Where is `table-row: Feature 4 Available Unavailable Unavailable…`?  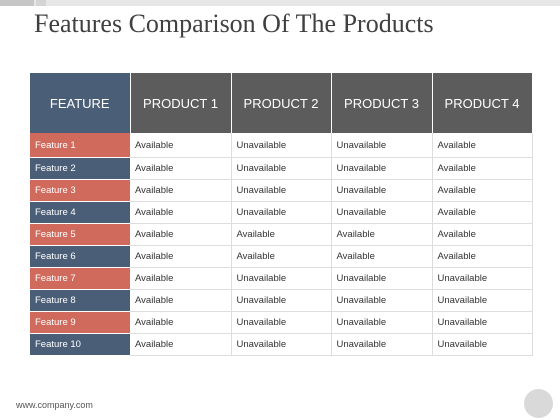 table-row: Feature 4 Available Unavailable Unavailable… is located at coordinates (281, 212).